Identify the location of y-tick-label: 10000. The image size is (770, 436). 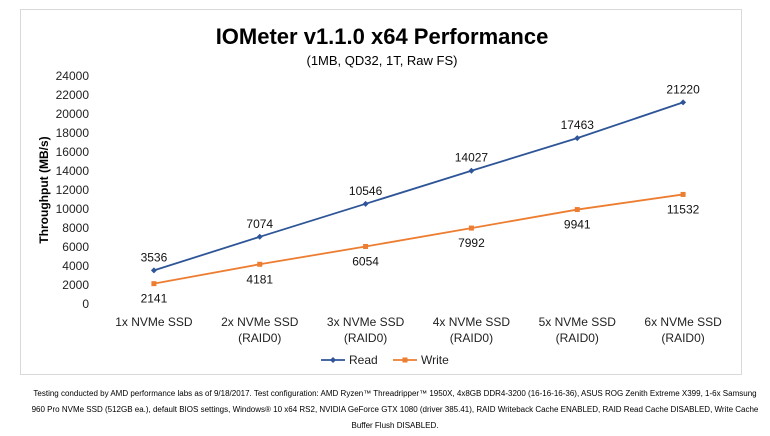
(73, 209).